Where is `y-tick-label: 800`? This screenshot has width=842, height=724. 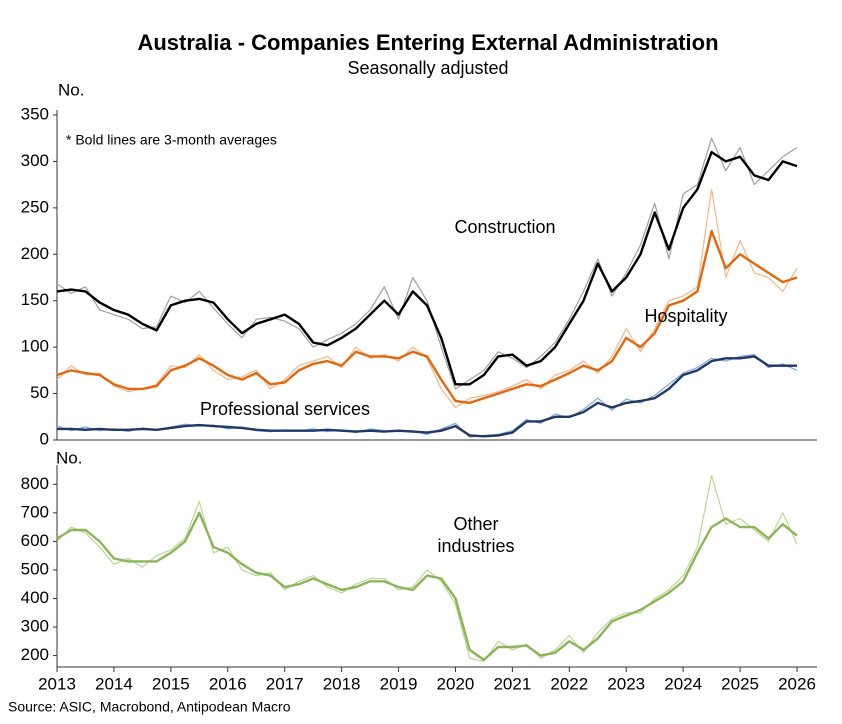 y-tick-label: 800 is located at coordinates (35, 483).